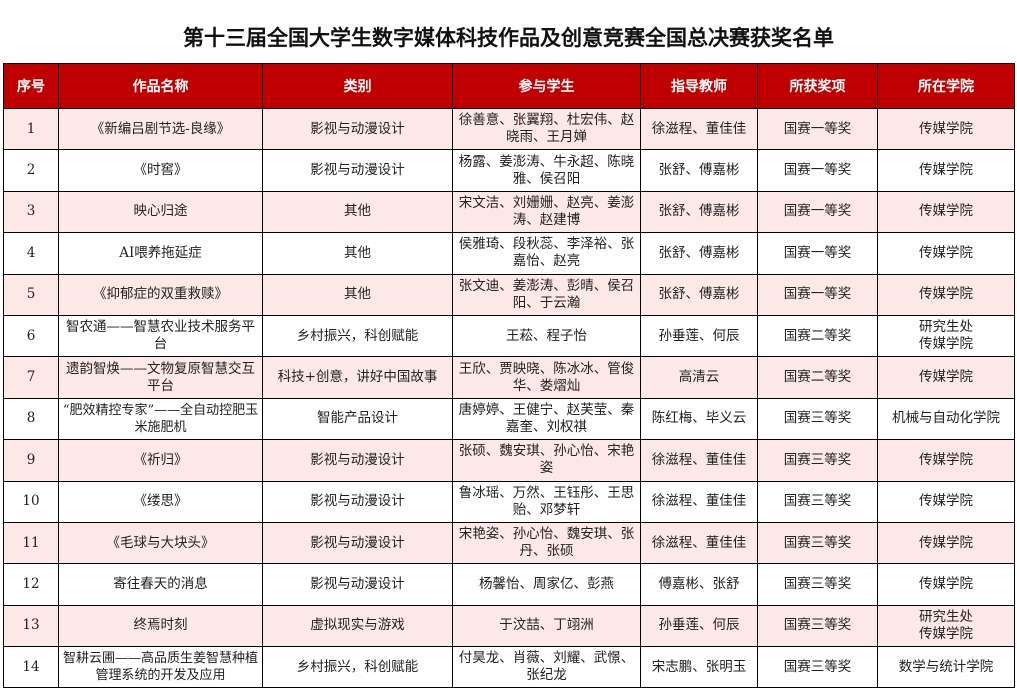  I want to click on col-students: 宋艳姿、孙心怡、魏安琪、张丹、张硕, so click(546, 543).